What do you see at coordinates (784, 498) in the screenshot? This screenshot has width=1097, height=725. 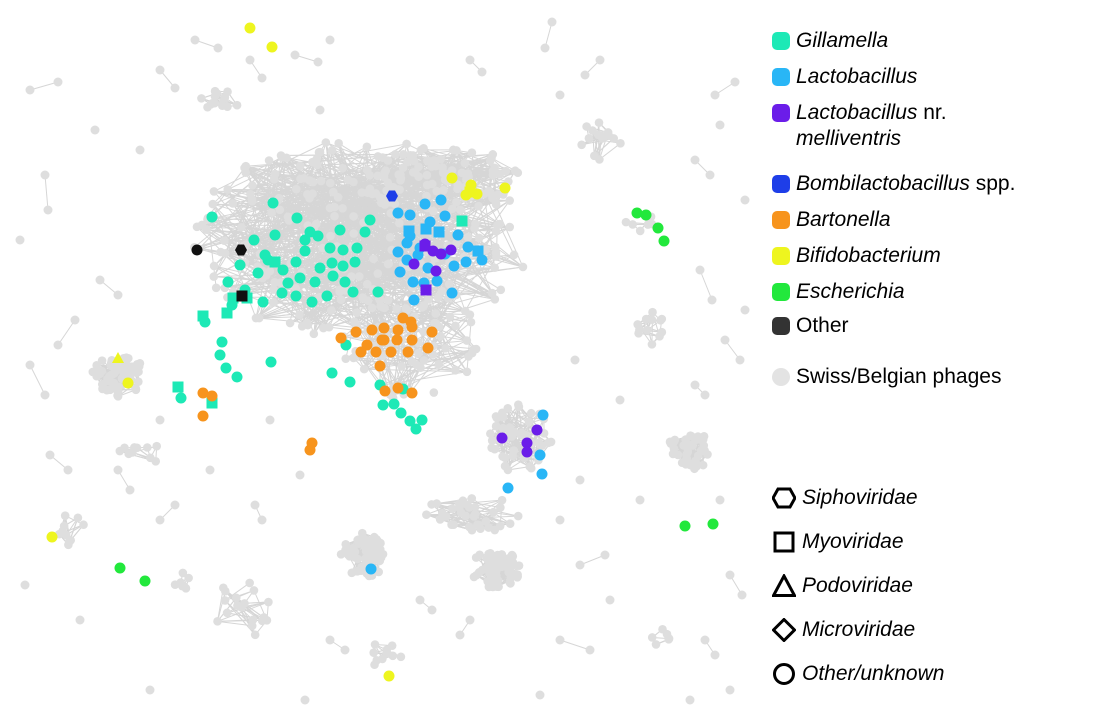 I see `hexagon-icon` at bounding box center [784, 498].